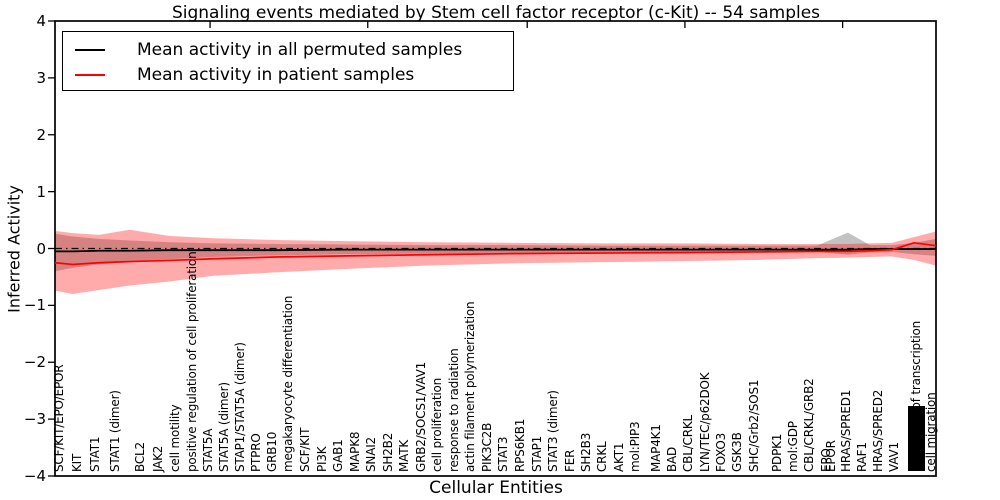 Image resolution: width=1000 pixels, height=500 pixels. I want to click on x-tick-label: STAT5A (dimer), so click(223, 427).